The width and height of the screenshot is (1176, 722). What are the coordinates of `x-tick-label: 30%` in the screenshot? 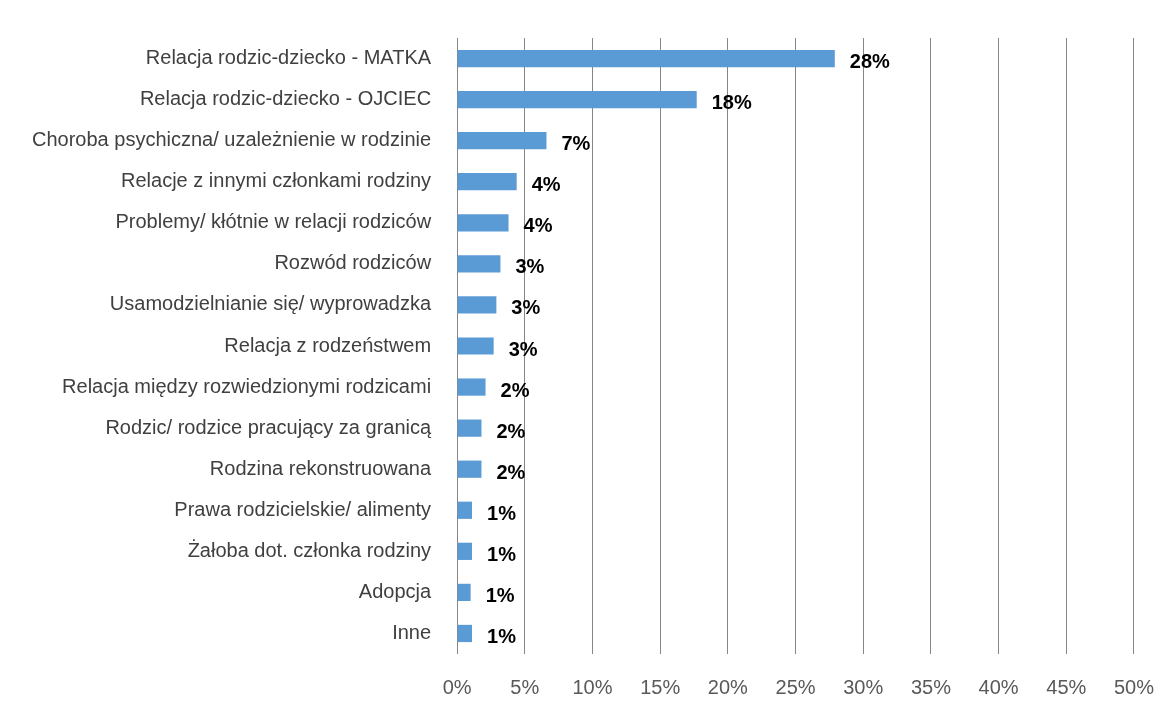 It's located at (863, 686).